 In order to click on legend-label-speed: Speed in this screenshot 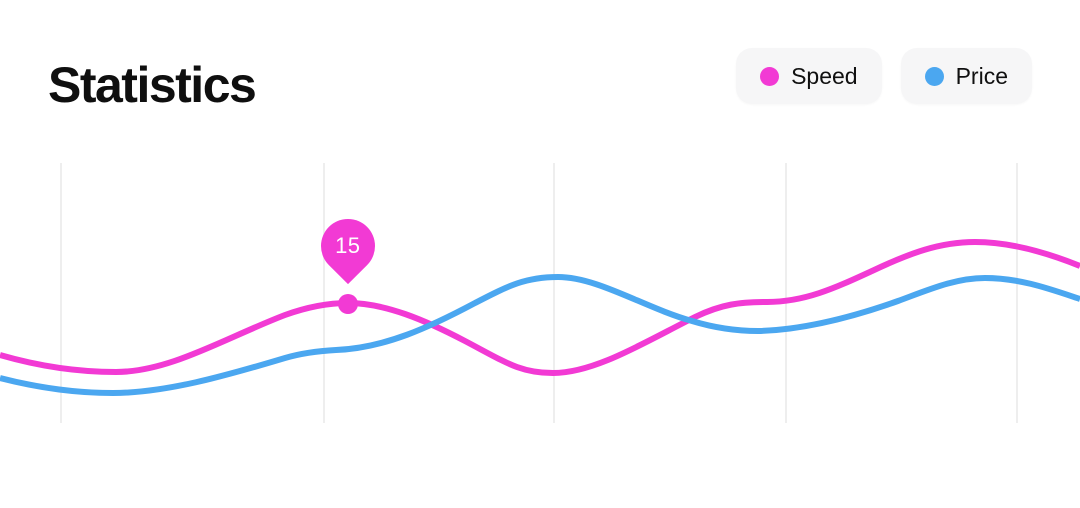, I will do `click(824, 75)`.